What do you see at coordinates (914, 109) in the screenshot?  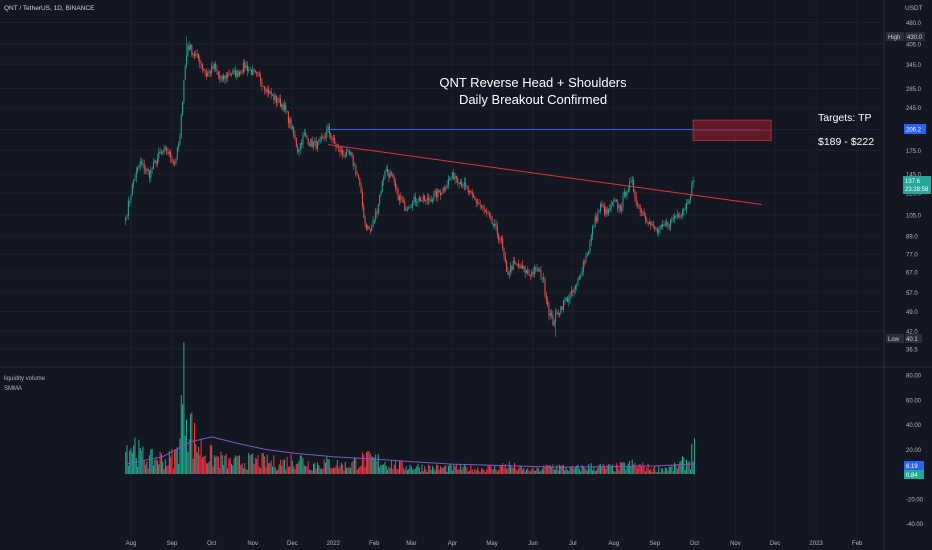 I see `price-tick-label-12: 245.0` at bounding box center [914, 109].